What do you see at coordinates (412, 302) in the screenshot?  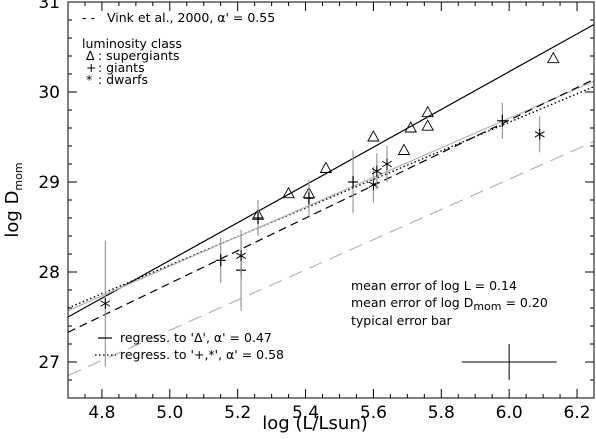 I see `mean-error-logD-main: mean error of log D` at bounding box center [412, 302].